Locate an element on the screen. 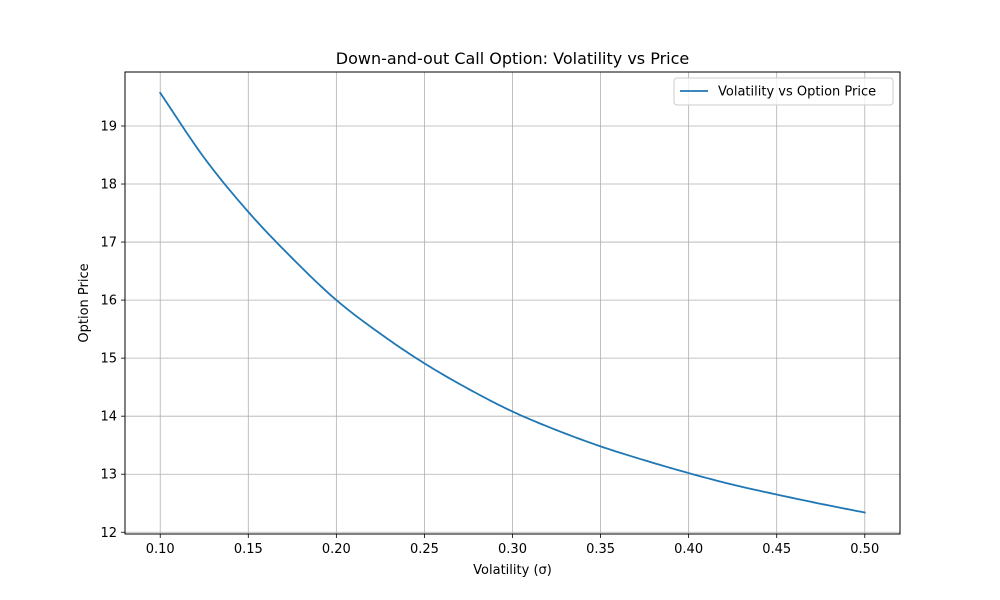 This screenshot has width=1000, height=600. y-axis-label: Option Price is located at coordinates (84, 302).